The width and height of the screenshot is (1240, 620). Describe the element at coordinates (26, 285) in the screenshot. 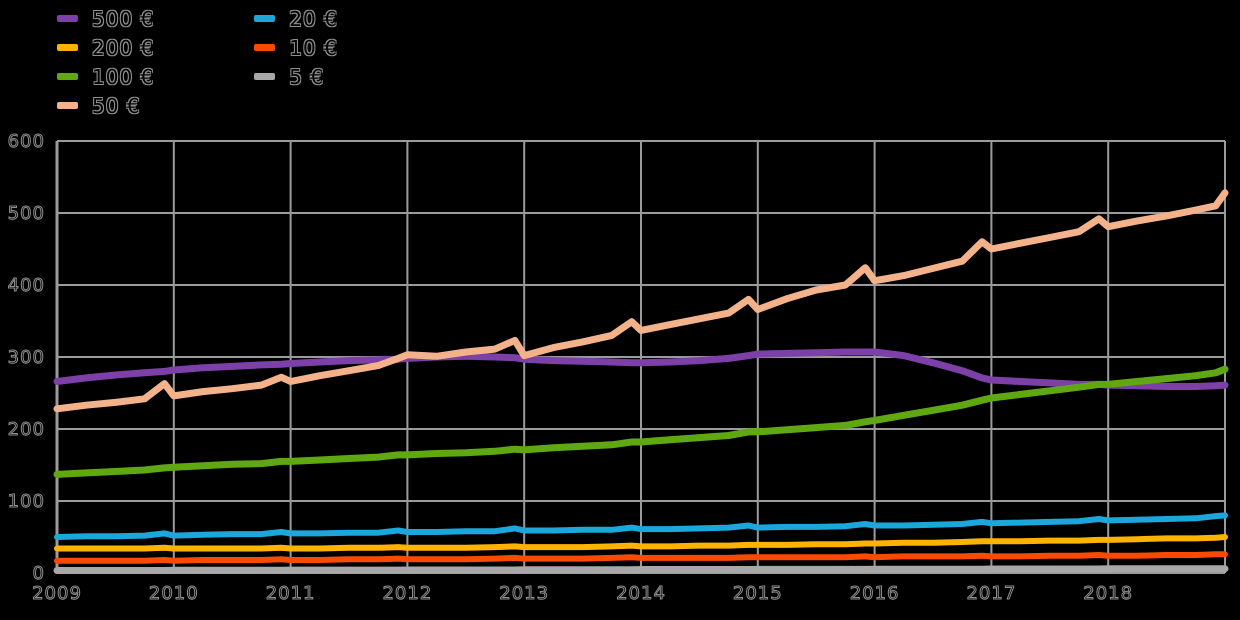

I see `y-tick-label-400: 400` at that location.